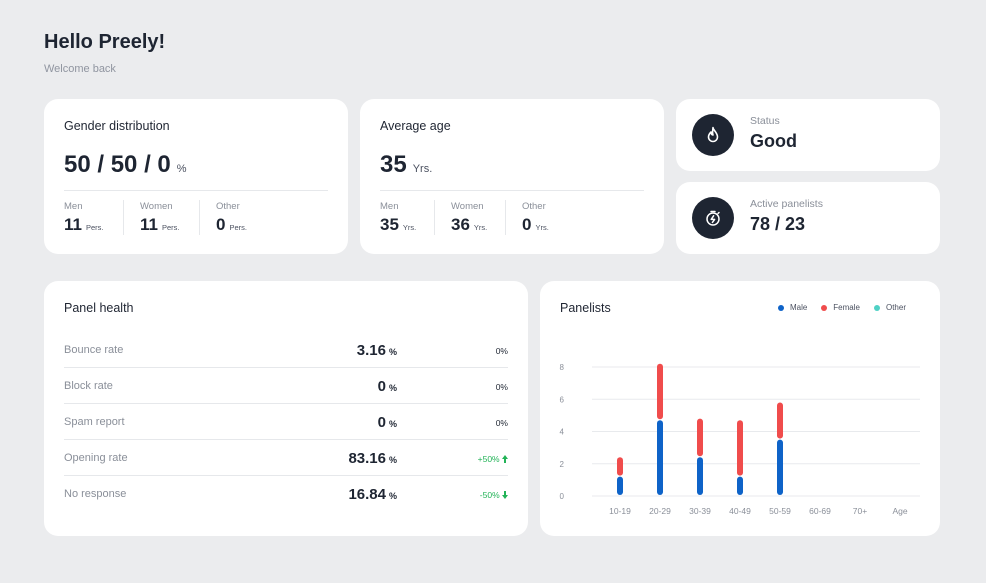 The width and height of the screenshot is (986, 583). I want to click on metric-change-value: +50%, so click(488, 459).